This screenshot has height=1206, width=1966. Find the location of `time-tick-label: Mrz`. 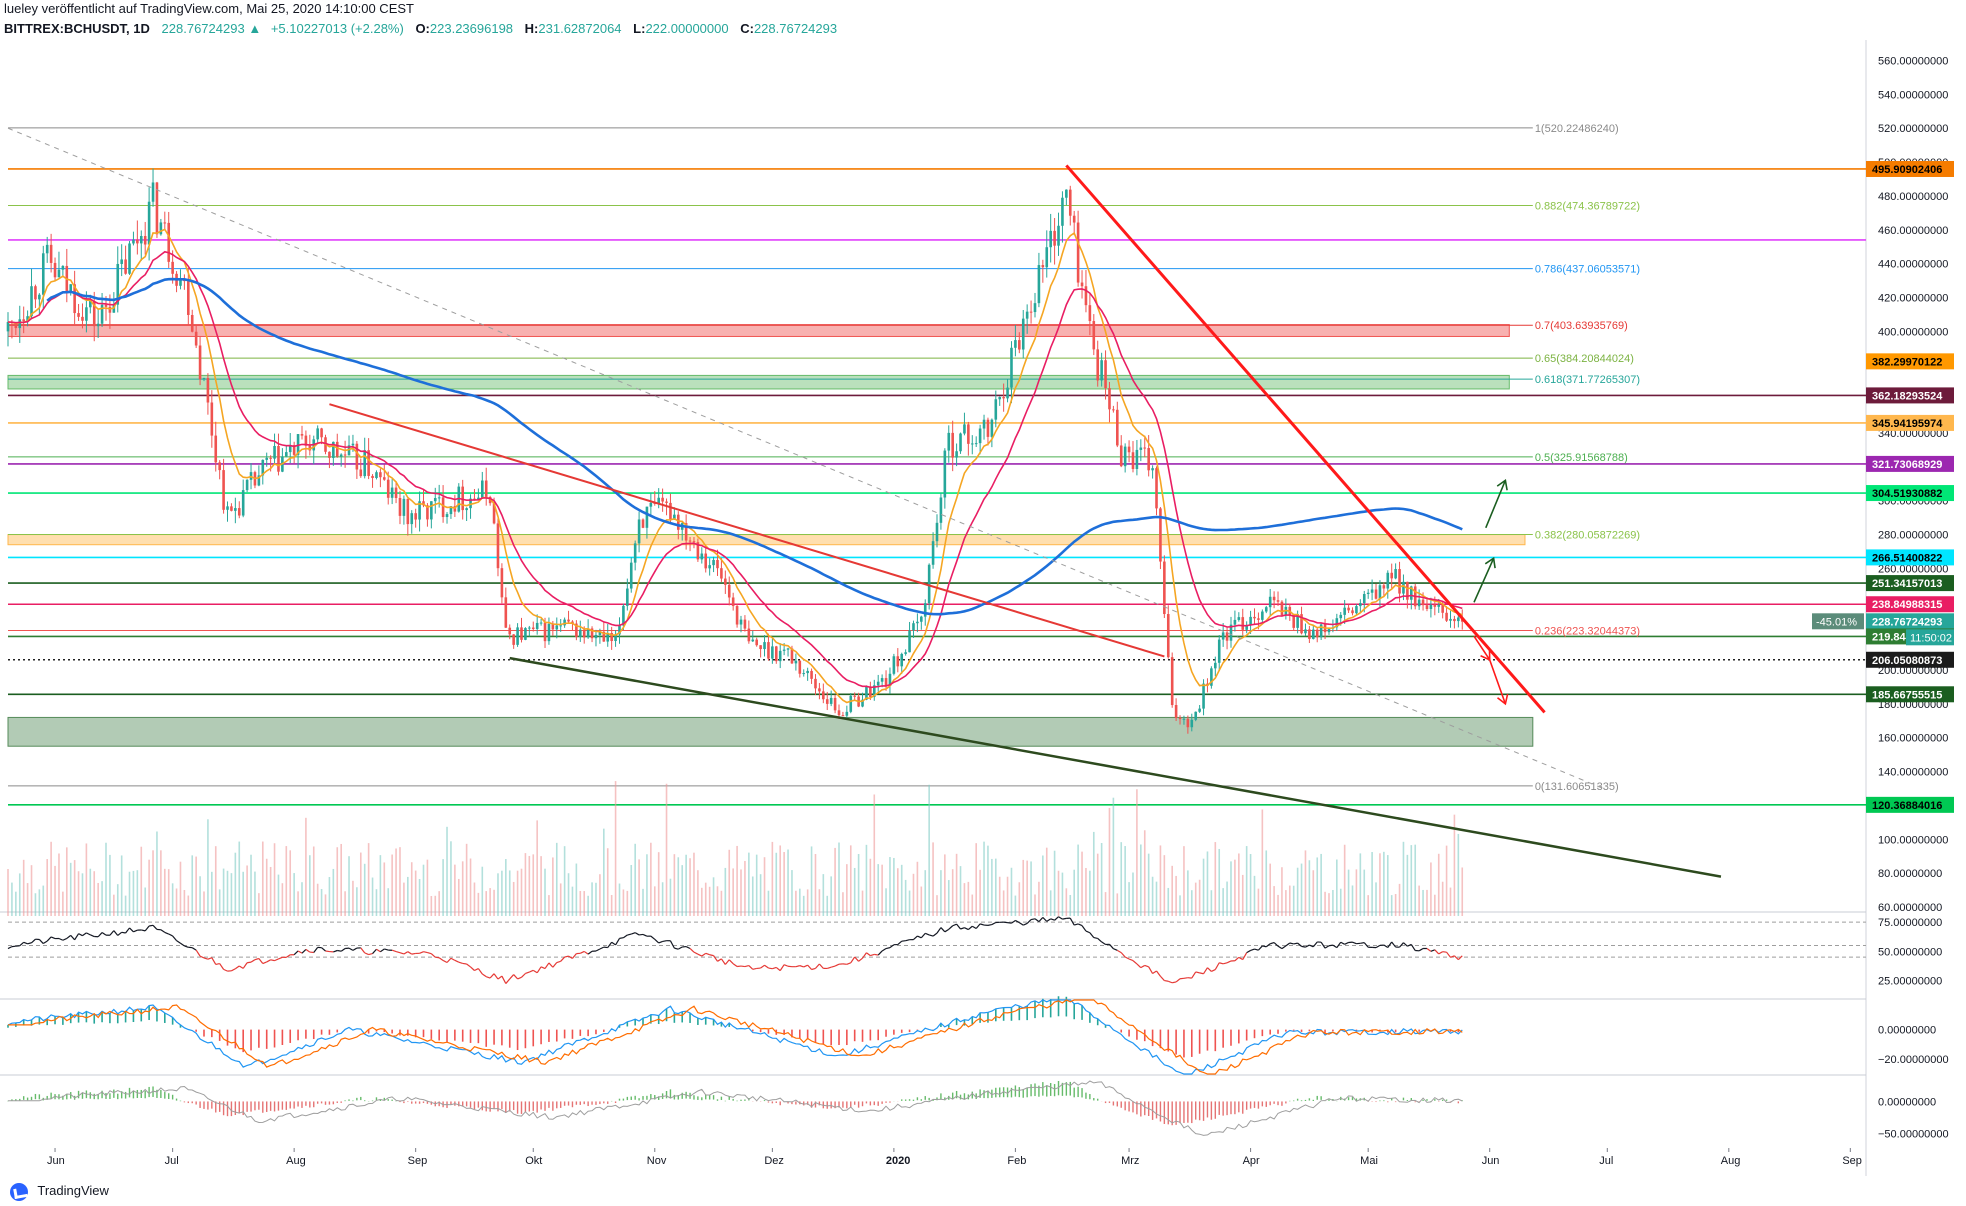

time-tick-label: Mrz is located at coordinates (1130, 1161).